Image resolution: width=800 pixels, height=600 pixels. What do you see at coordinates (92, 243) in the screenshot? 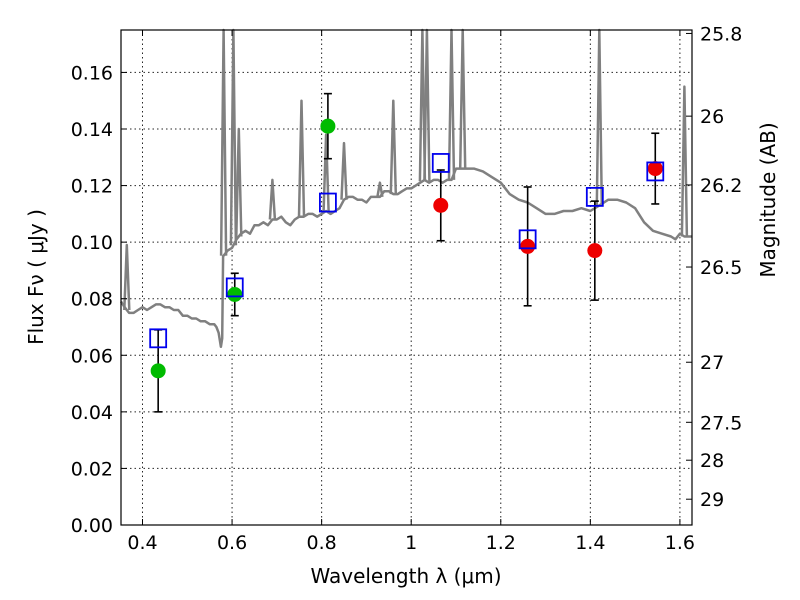
I see `y-tick-label: 0.10` at bounding box center [92, 243].